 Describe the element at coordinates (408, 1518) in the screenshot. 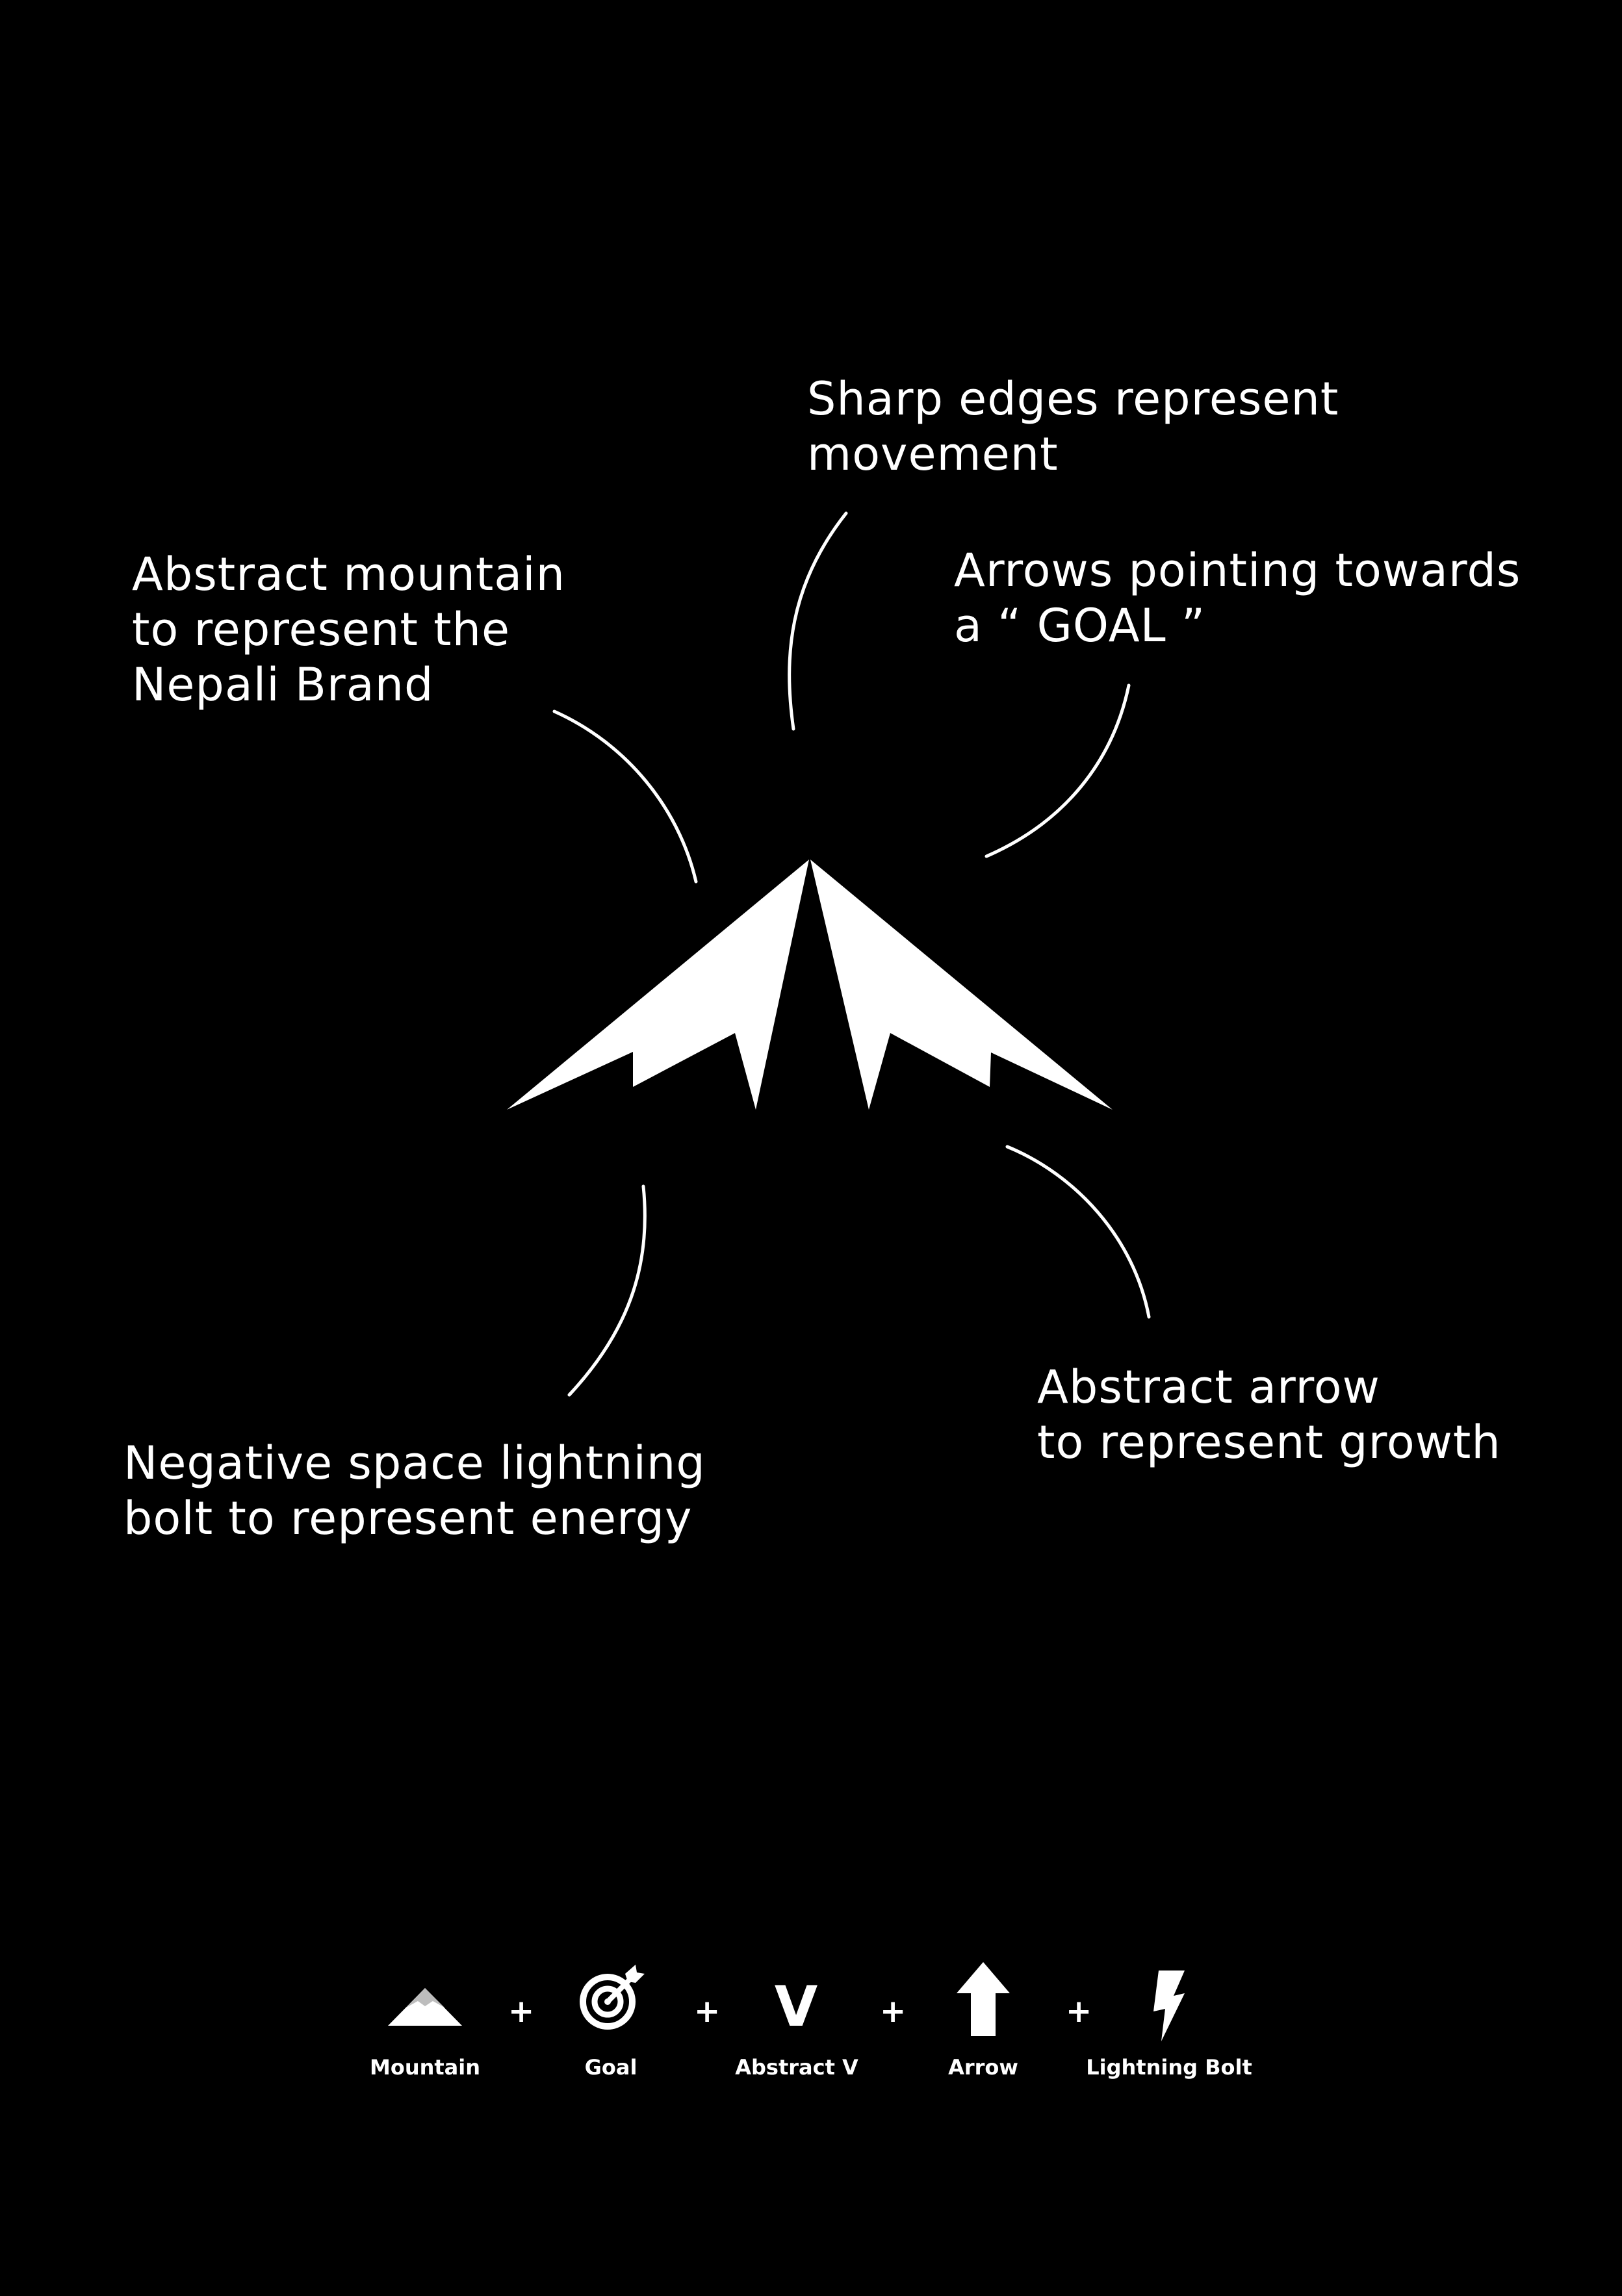

I see `annotation-line: bolt to represent energy` at that location.